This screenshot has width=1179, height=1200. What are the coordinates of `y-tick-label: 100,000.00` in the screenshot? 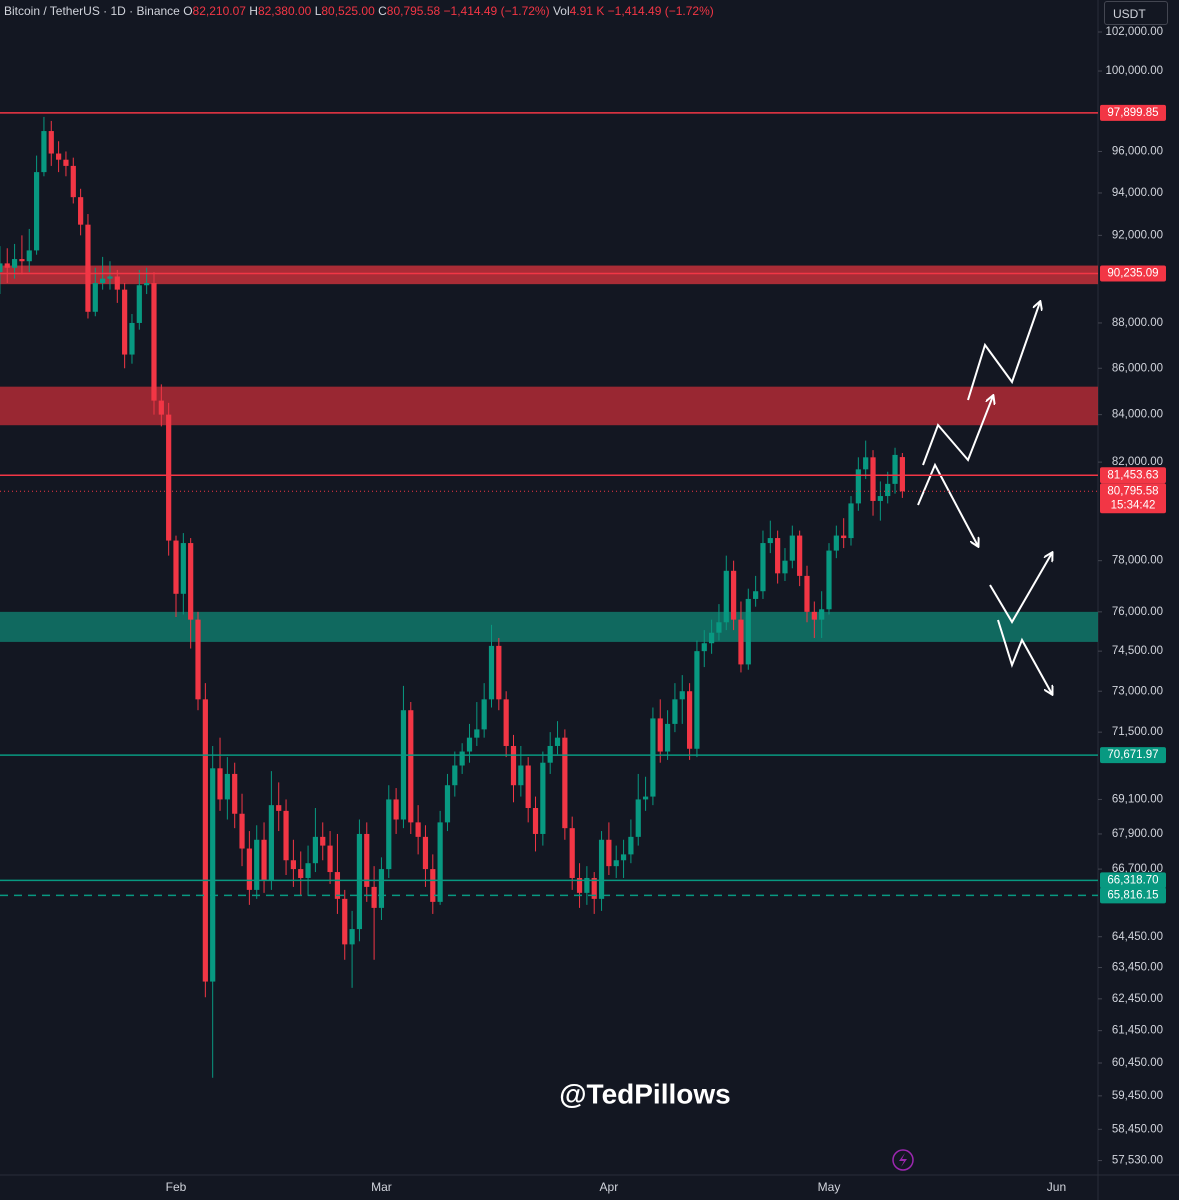 It's located at (1134, 71).